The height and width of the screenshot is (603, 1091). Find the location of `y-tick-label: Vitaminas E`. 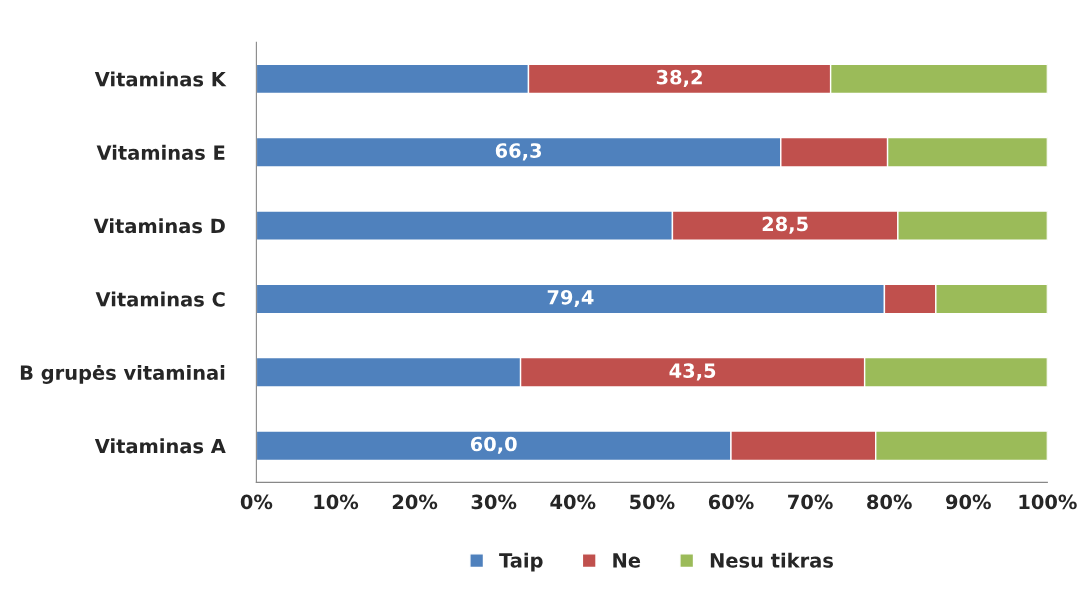

y-tick-label: Vitaminas E is located at coordinates (160, 152).